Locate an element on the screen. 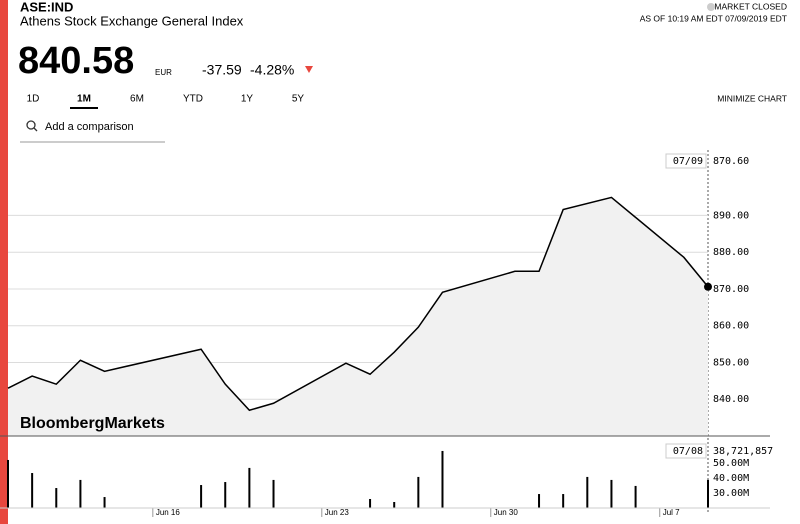  price: 840.58 is located at coordinates (76, 61).